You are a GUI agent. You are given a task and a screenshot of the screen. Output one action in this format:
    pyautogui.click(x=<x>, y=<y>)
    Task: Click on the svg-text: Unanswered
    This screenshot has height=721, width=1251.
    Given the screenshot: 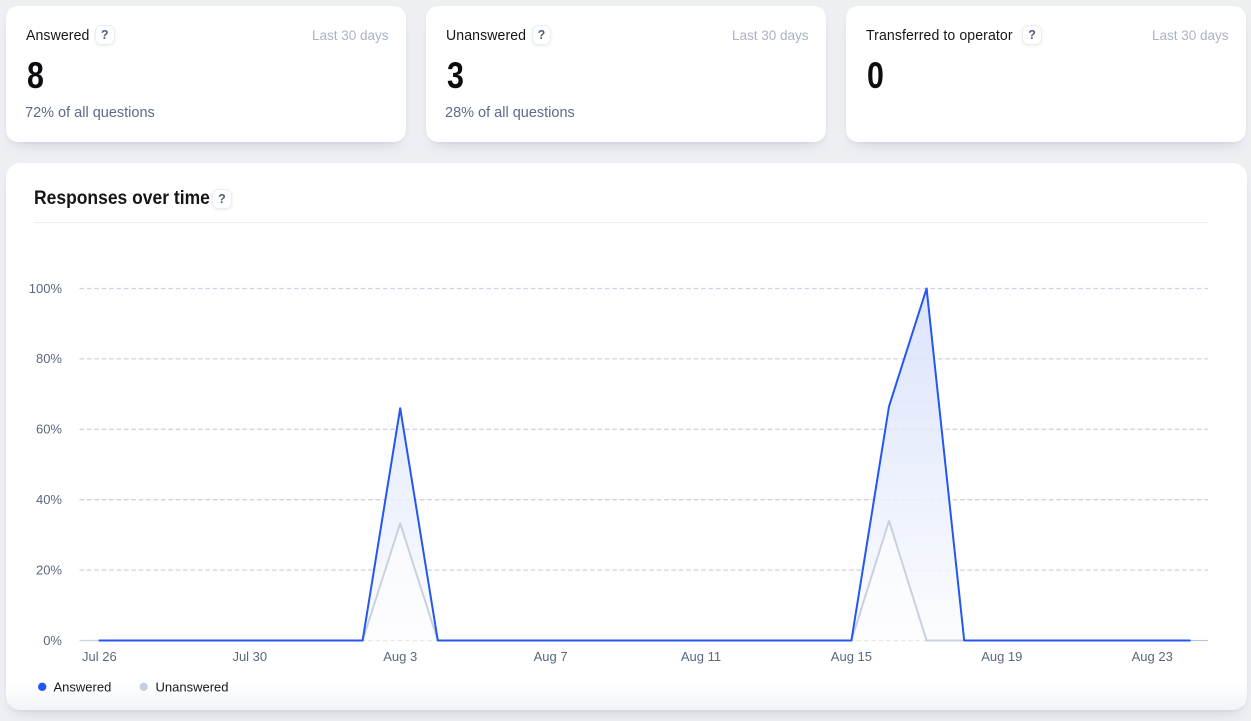 What is the action you would take?
    pyautogui.click(x=192, y=686)
    